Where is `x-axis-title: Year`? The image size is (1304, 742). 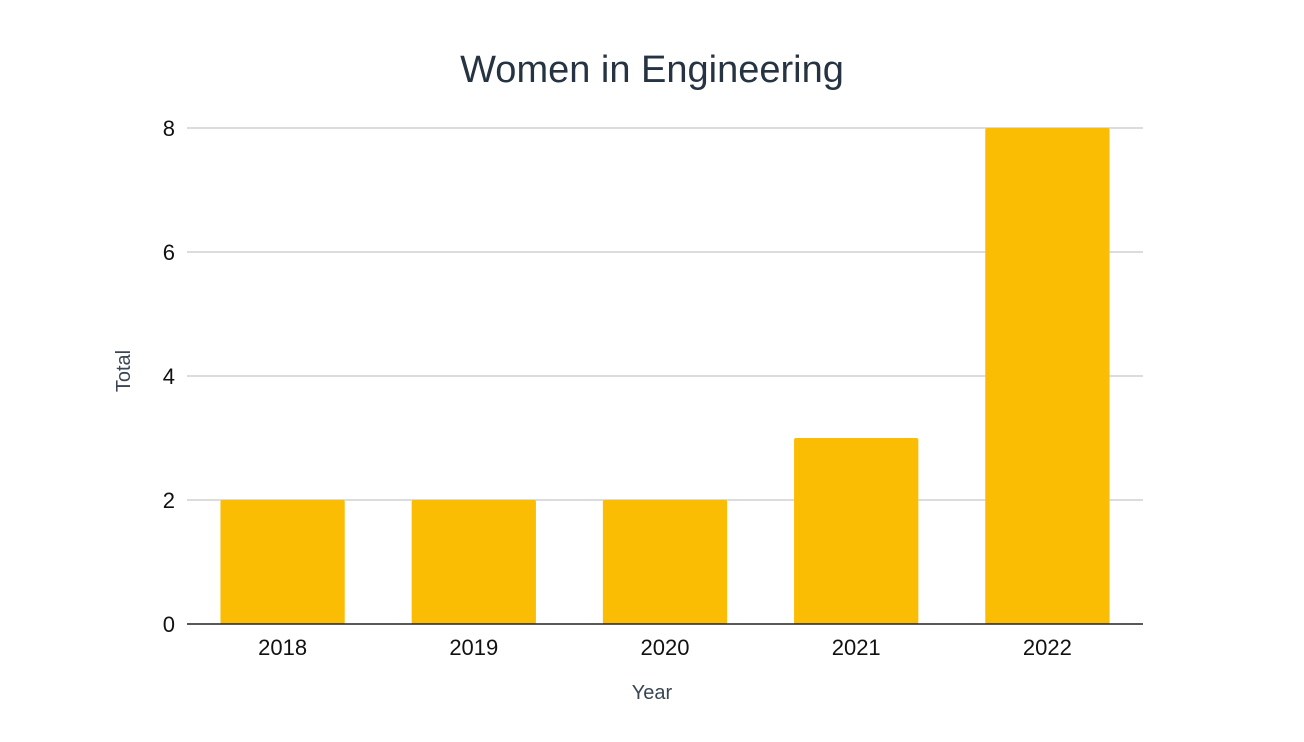 x-axis-title: Year is located at coordinates (652, 693).